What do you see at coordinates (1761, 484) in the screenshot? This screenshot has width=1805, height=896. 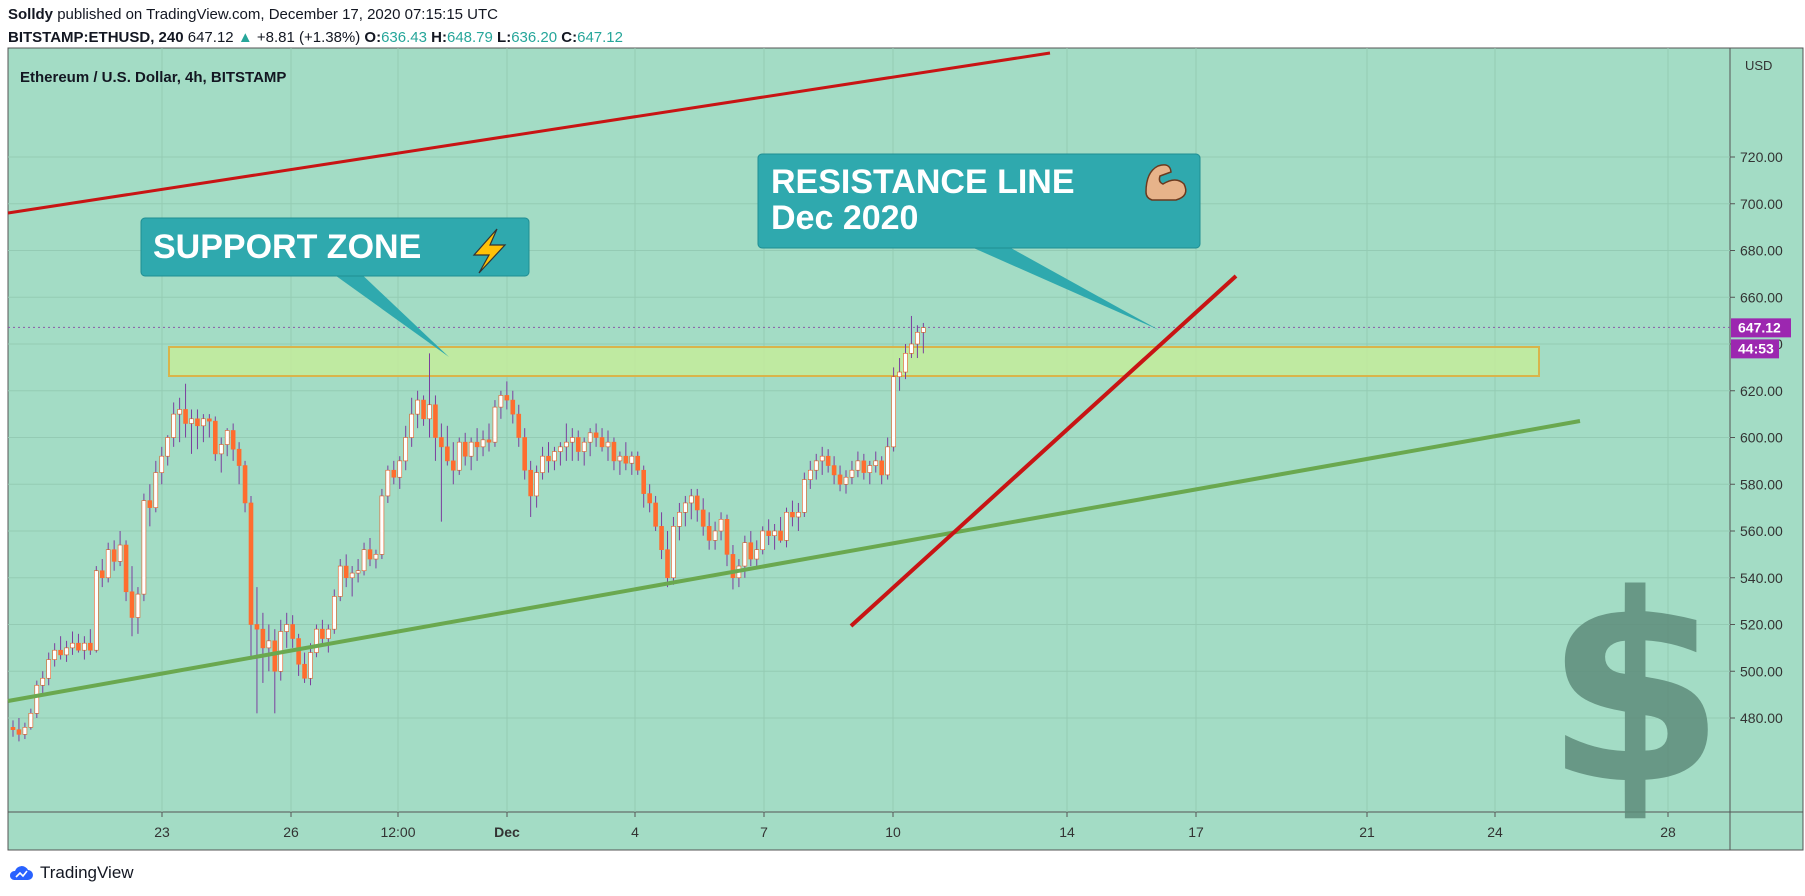 I see `y-tick-label: 580.00` at bounding box center [1761, 484].